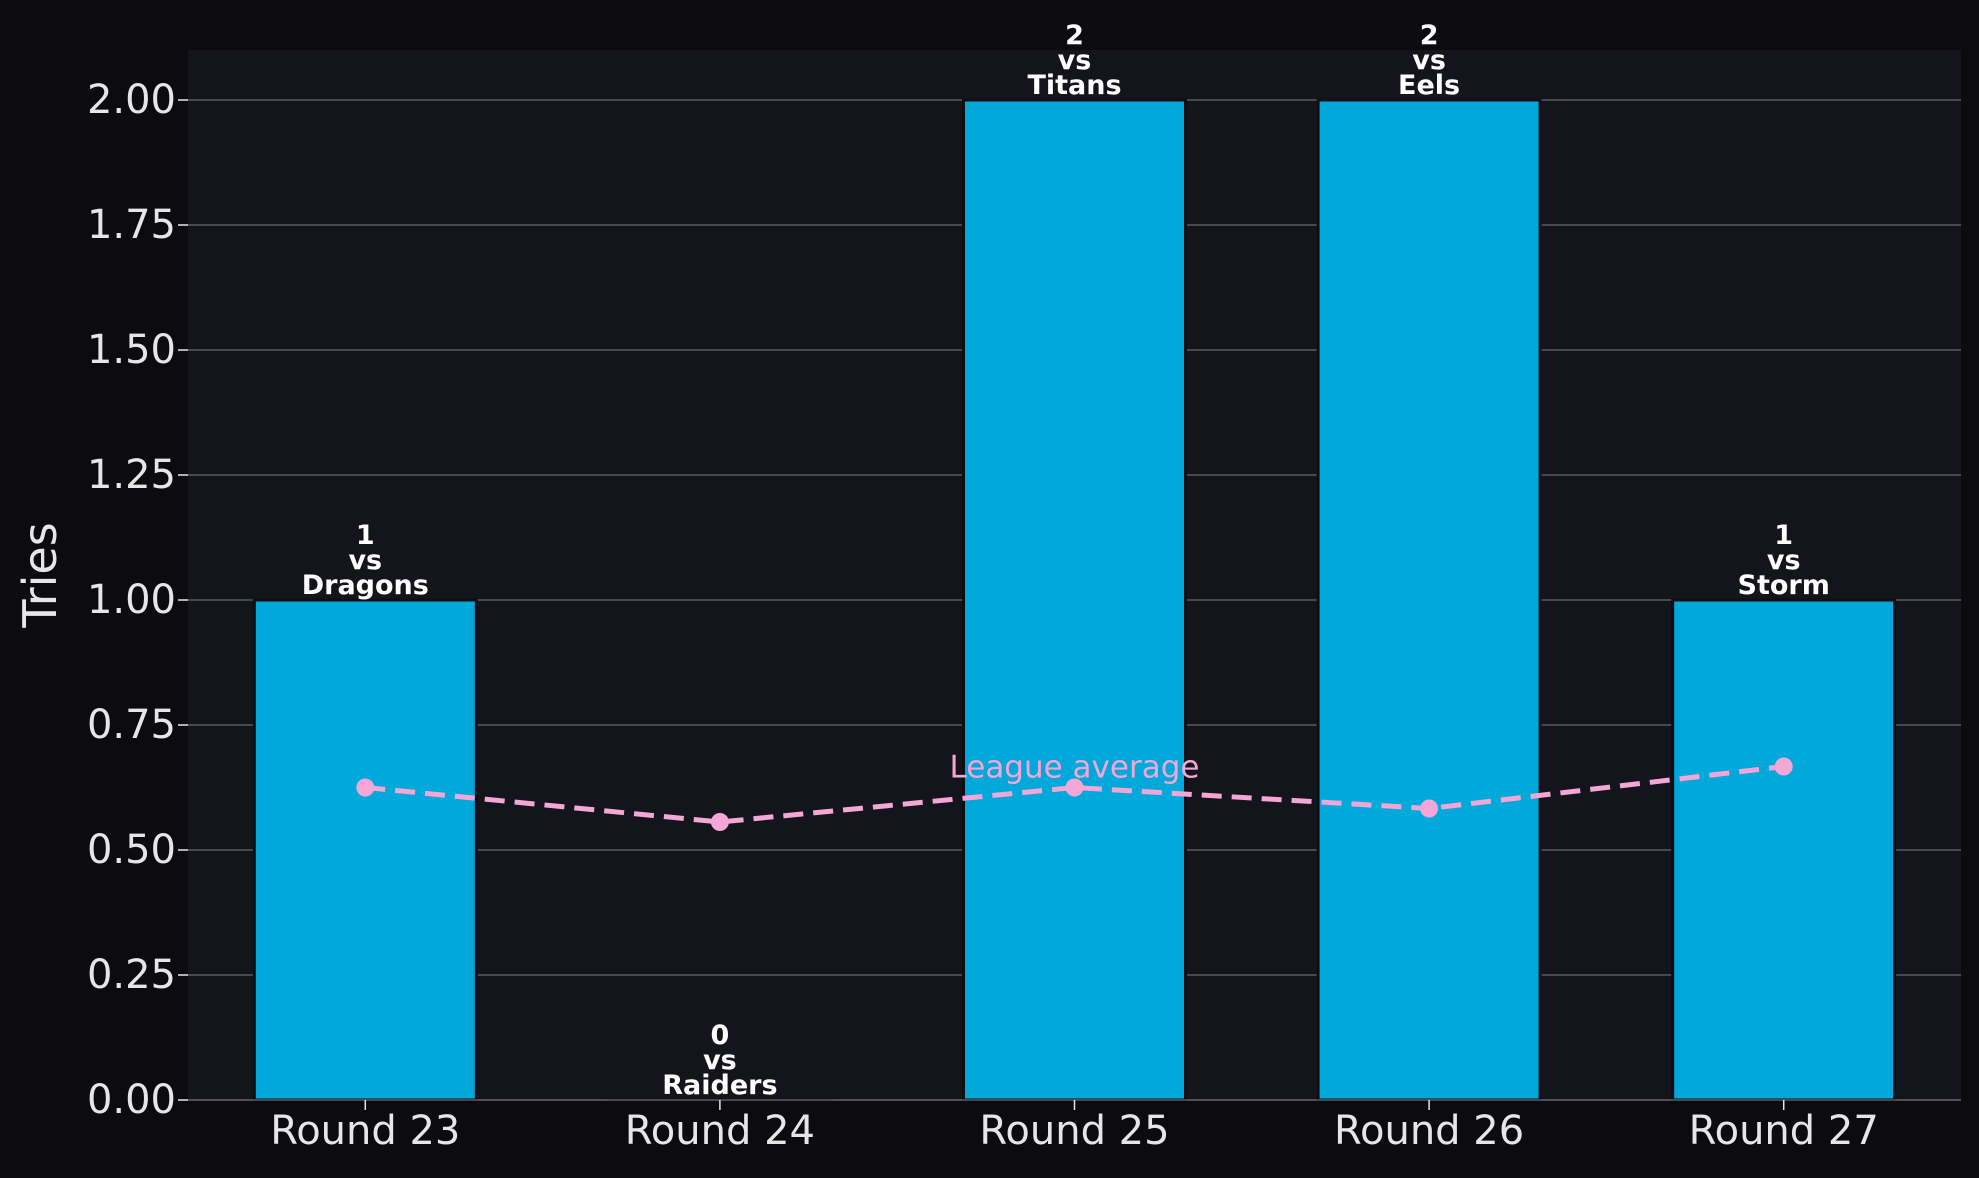 This screenshot has width=1979, height=1178. I want to click on y-tick-label: 1.00, so click(131, 600).